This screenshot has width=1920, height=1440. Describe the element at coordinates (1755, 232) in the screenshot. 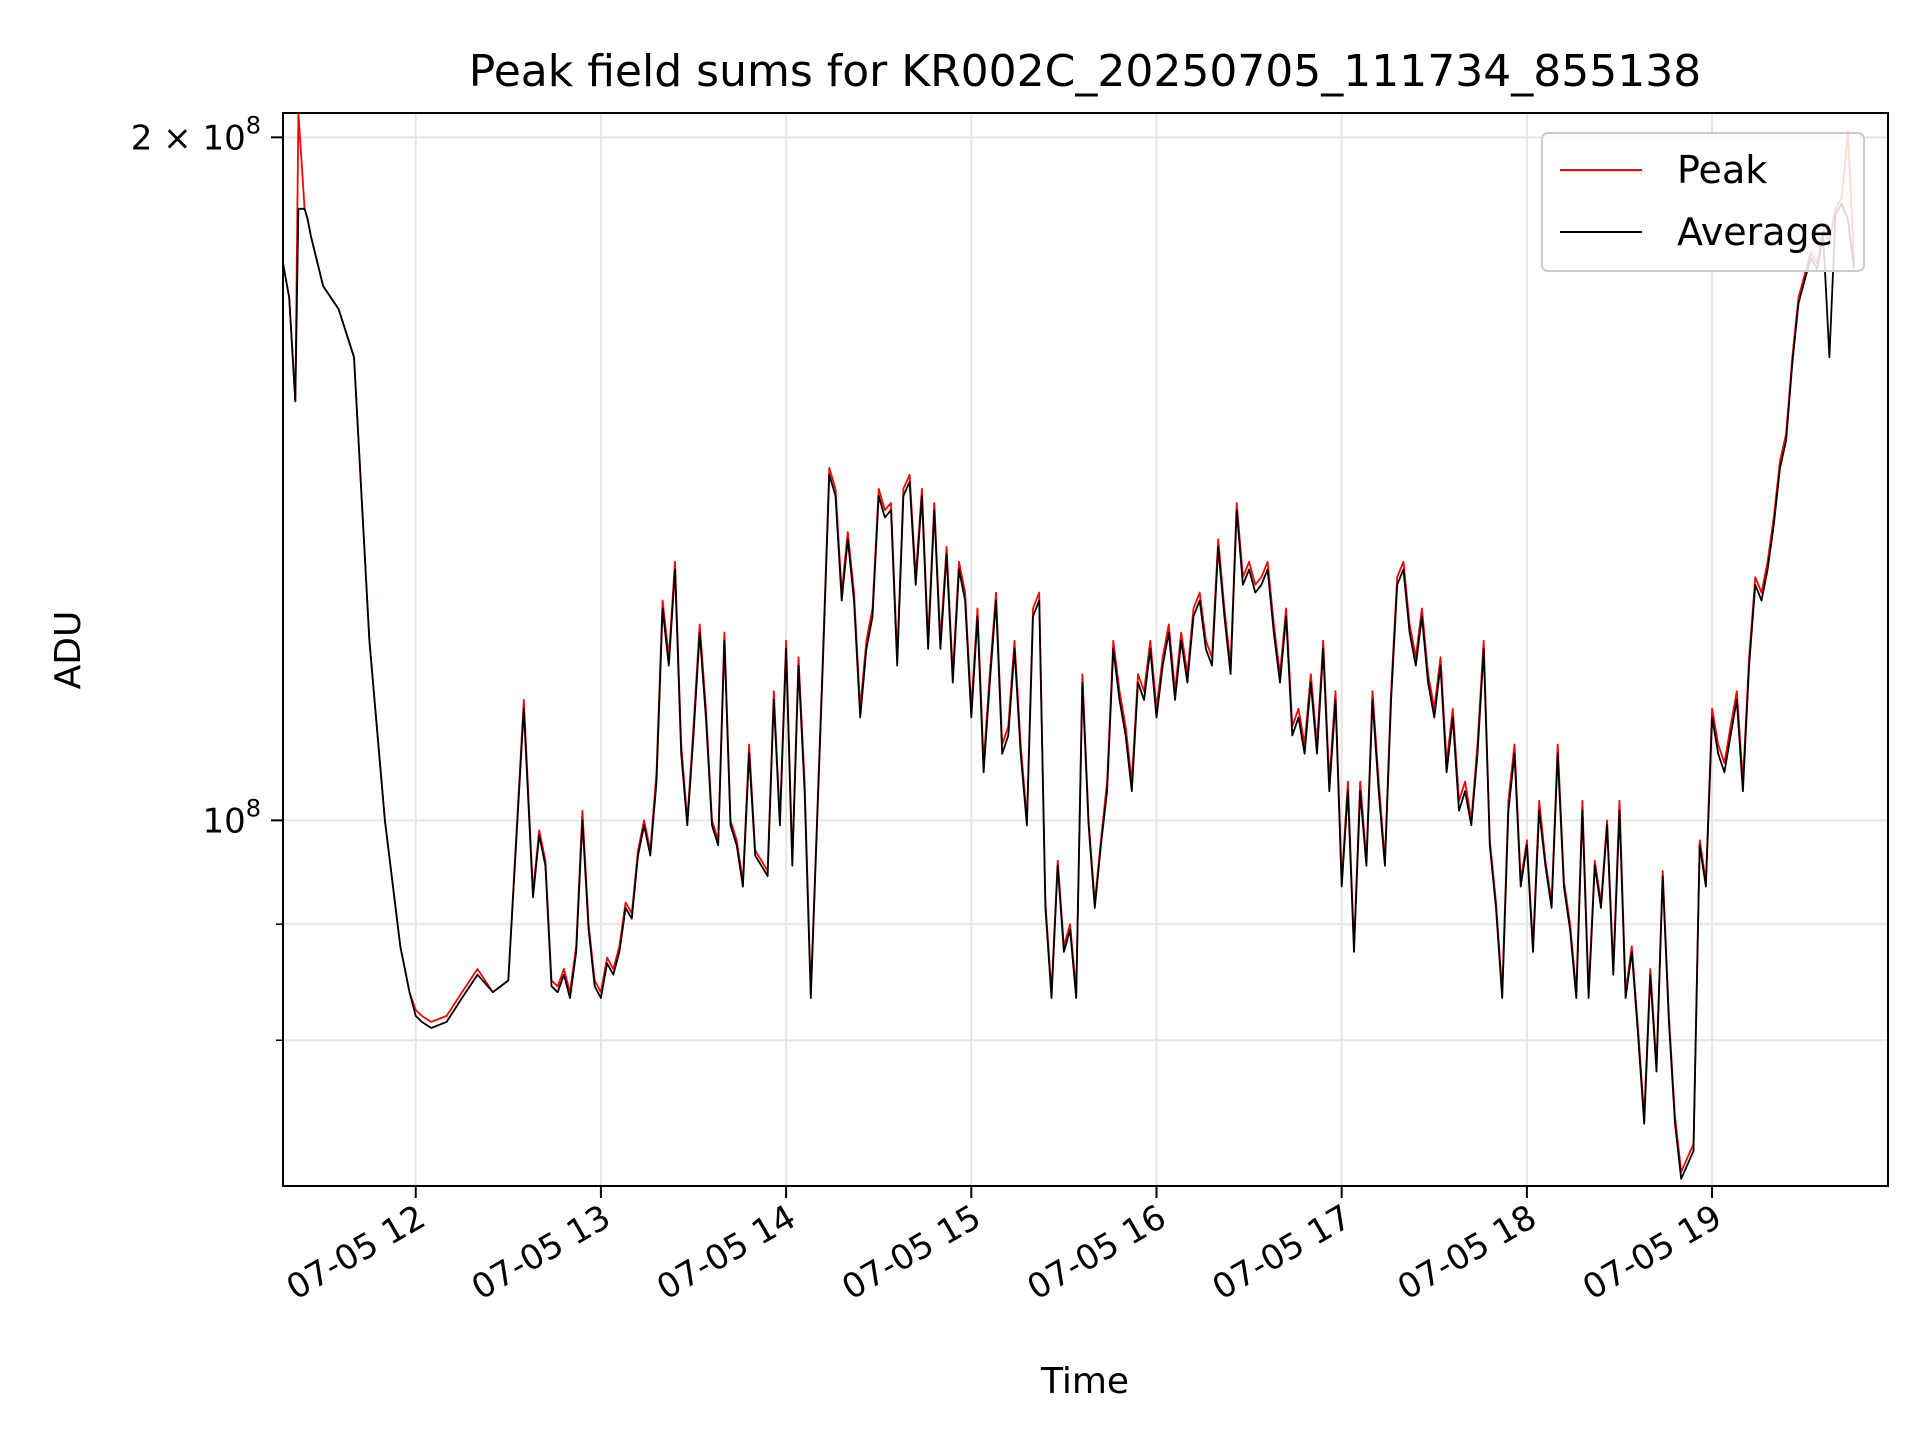

I see `legend-label: Average` at that location.